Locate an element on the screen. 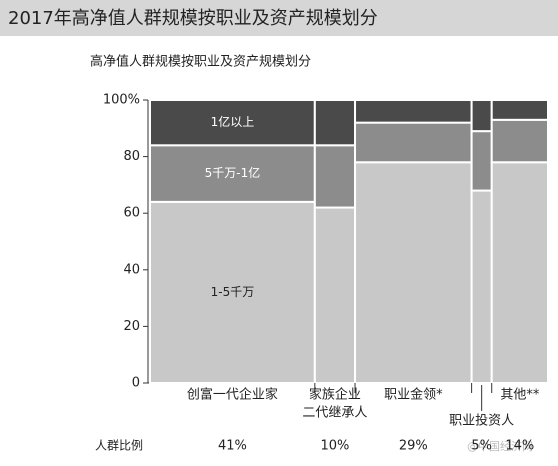 The height and width of the screenshot is (466, 558). category-label: 职业金领* is located at coordinates (413, 395).